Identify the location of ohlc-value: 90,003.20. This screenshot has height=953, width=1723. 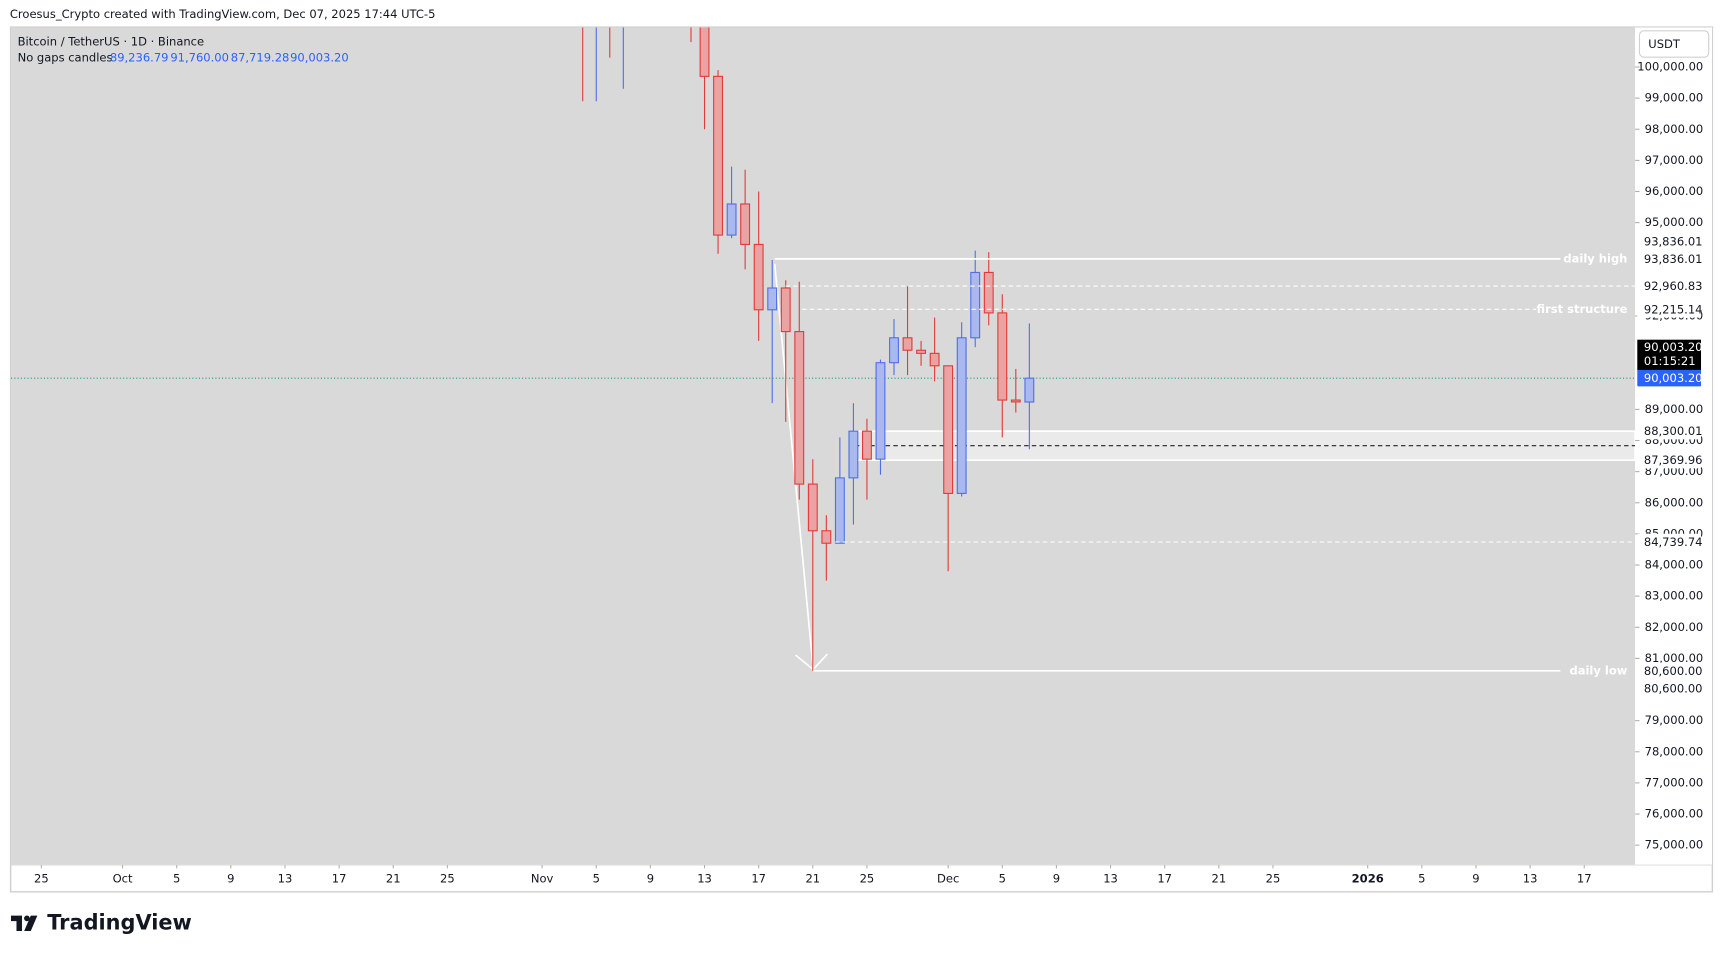
(319, 58).